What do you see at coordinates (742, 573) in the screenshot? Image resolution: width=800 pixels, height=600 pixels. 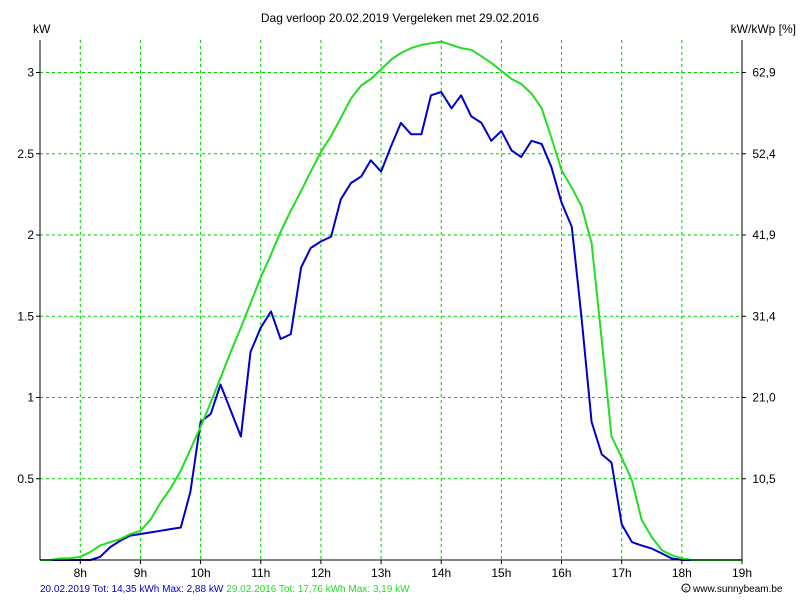 I see `x-tick-label: 19h` at bounding box center [742, 573].